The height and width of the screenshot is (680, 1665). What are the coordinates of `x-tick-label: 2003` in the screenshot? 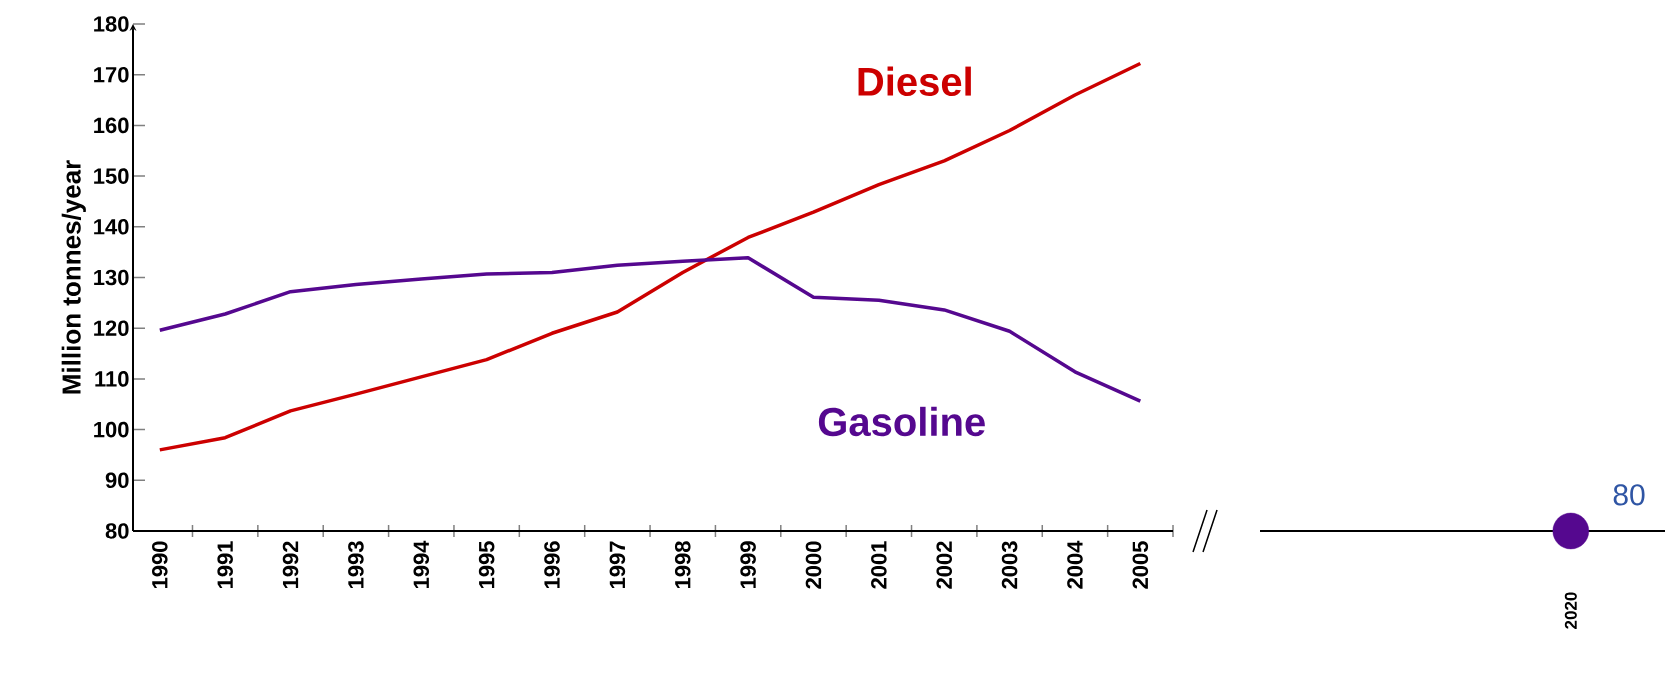 It's located at (1009, 565).